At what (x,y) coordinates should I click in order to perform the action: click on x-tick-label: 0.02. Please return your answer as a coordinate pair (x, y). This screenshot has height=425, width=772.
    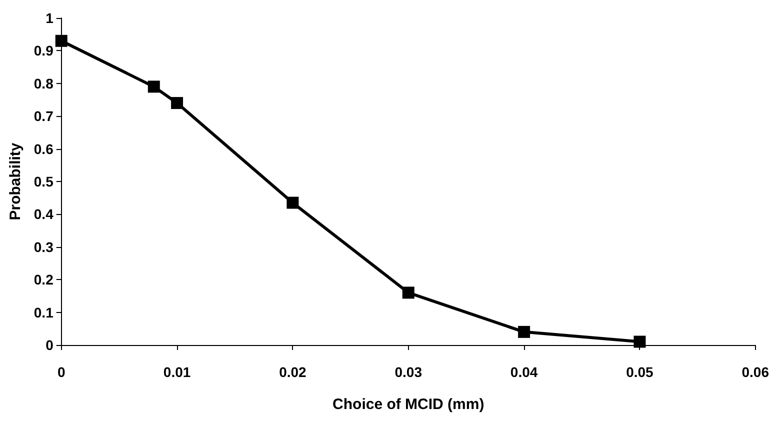
    Looking at the image, I should click on (293, 372).